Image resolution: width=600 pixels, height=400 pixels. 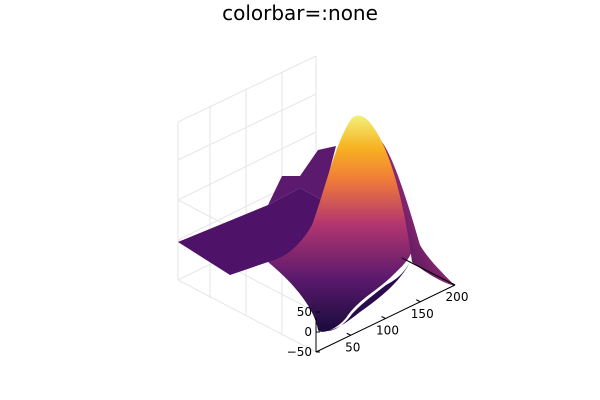 What do you see at coordinates (299, 352) in the screenshot?
I see `y-tick-label: −50` at bounding box center [299, 352].